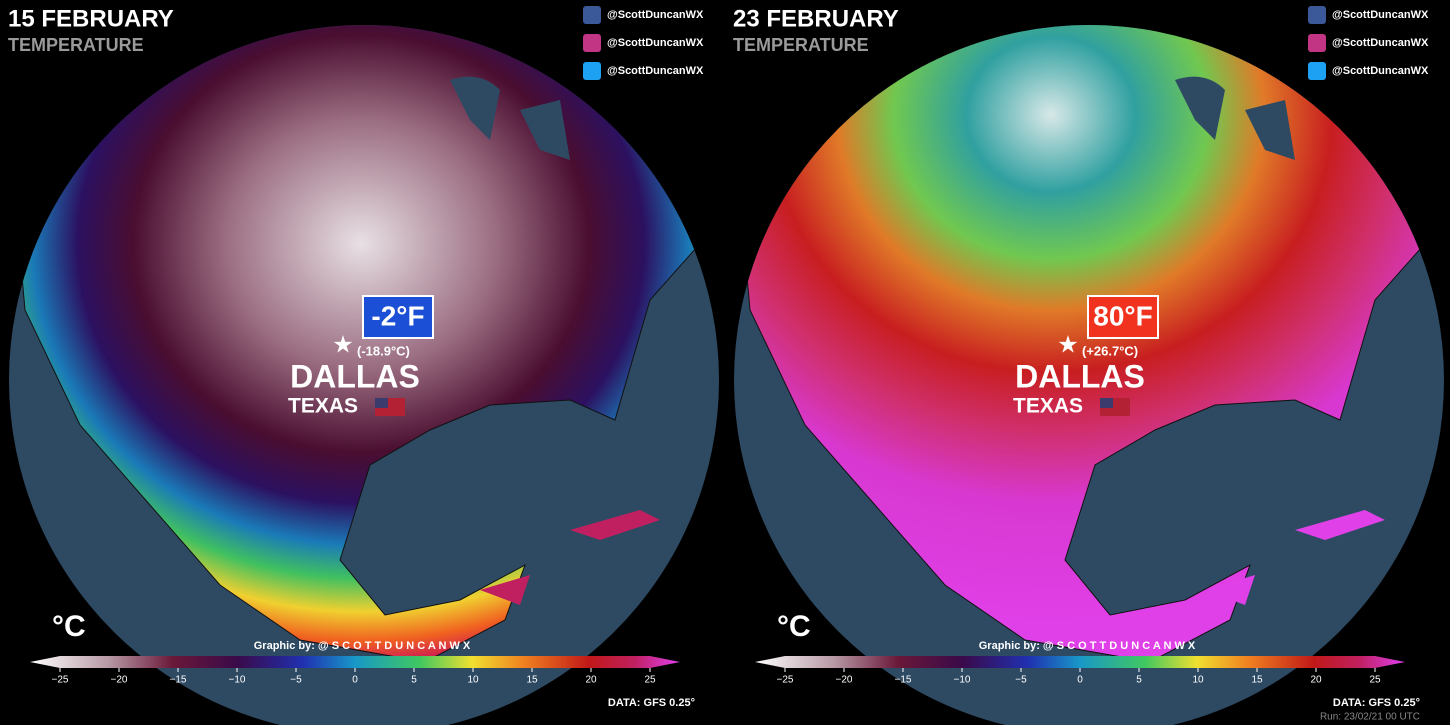 Image resolution: width=1450 pixels, height=725 pixels. Describe the element at coordinates (1370, 717) in the screenshot. I see `model-run: Run: 23/02/21 00 UTC` at that location.